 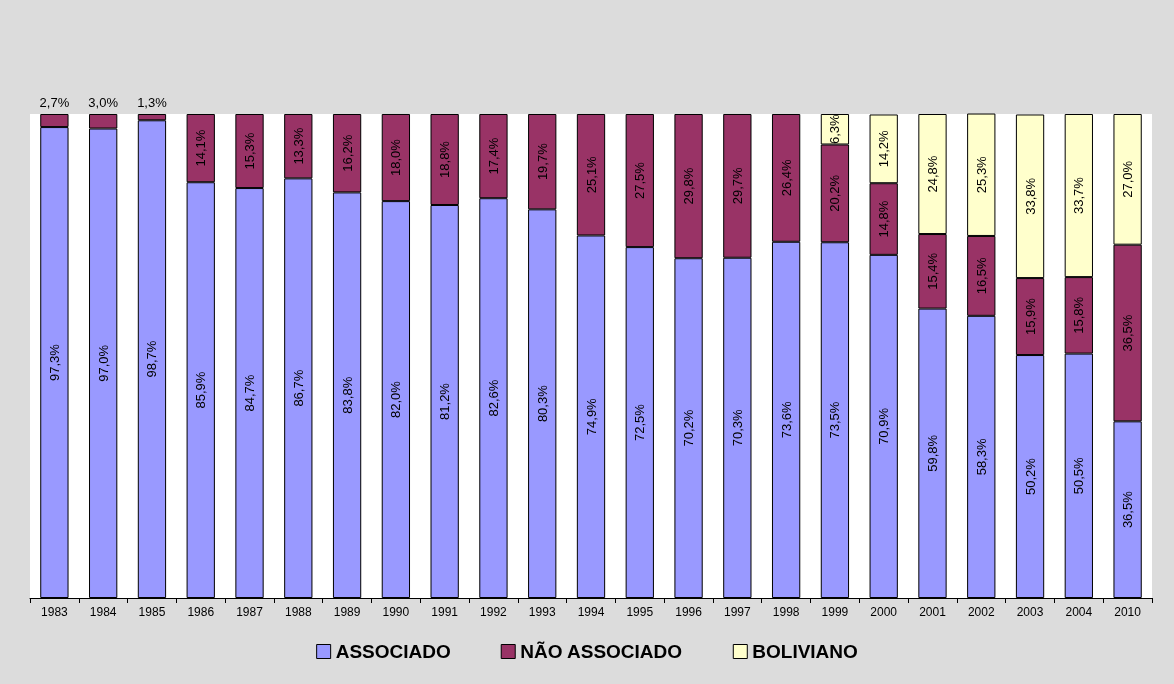 What do you see at coordinates (981, 457) in the screenshot?
I see `data-label: 58,3%` at bounding box center [981, 457].